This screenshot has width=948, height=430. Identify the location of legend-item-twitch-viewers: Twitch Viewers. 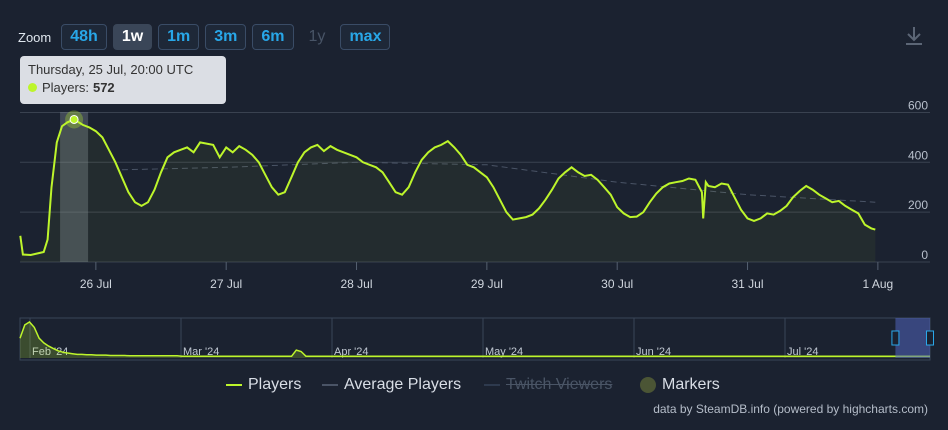
(548, 385).